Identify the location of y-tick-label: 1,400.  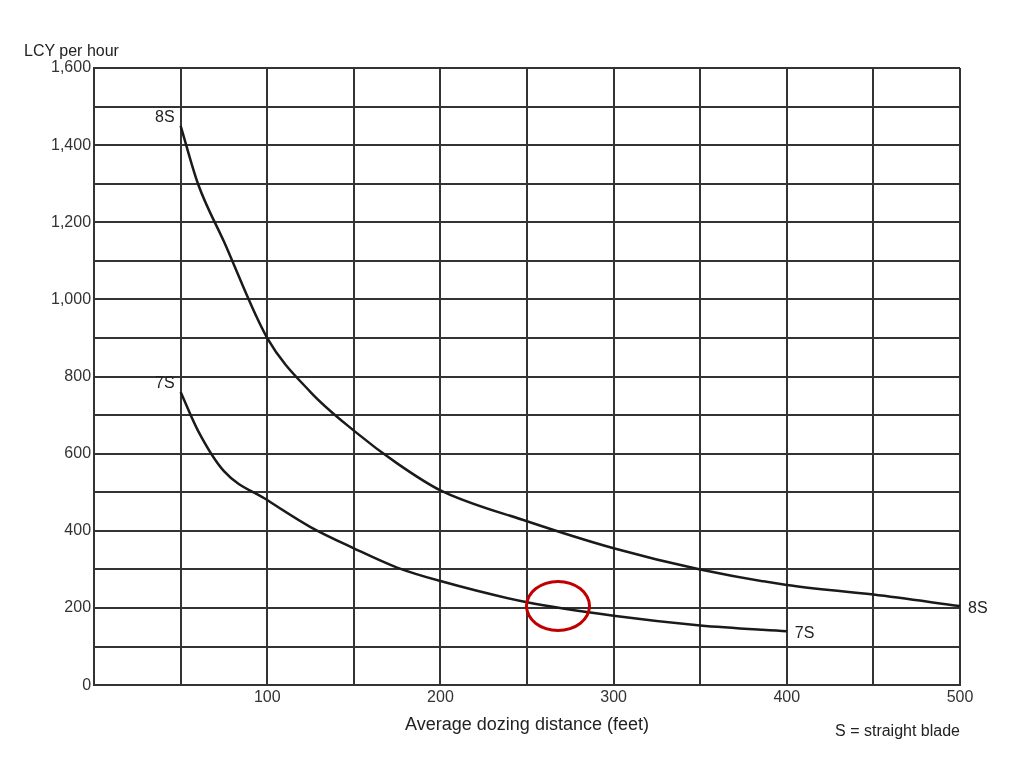
(71, 144).